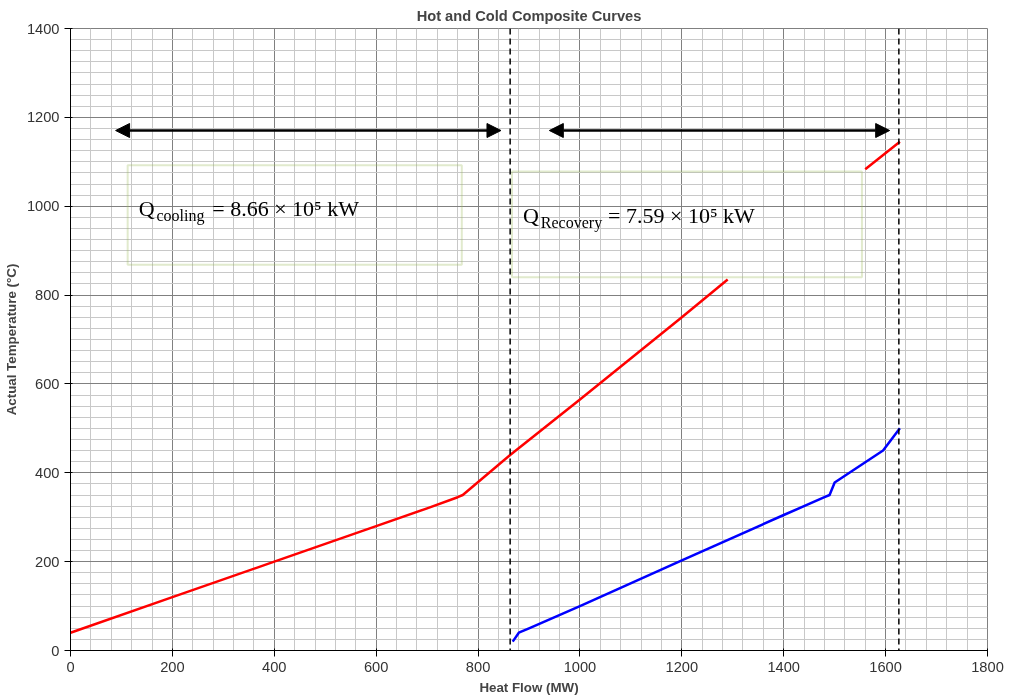  What do you see at coordinates (11, 339) in the screenshot?
I see `y-axis-title: Actual Temperature (°C)` at bounding box center [11, 339].